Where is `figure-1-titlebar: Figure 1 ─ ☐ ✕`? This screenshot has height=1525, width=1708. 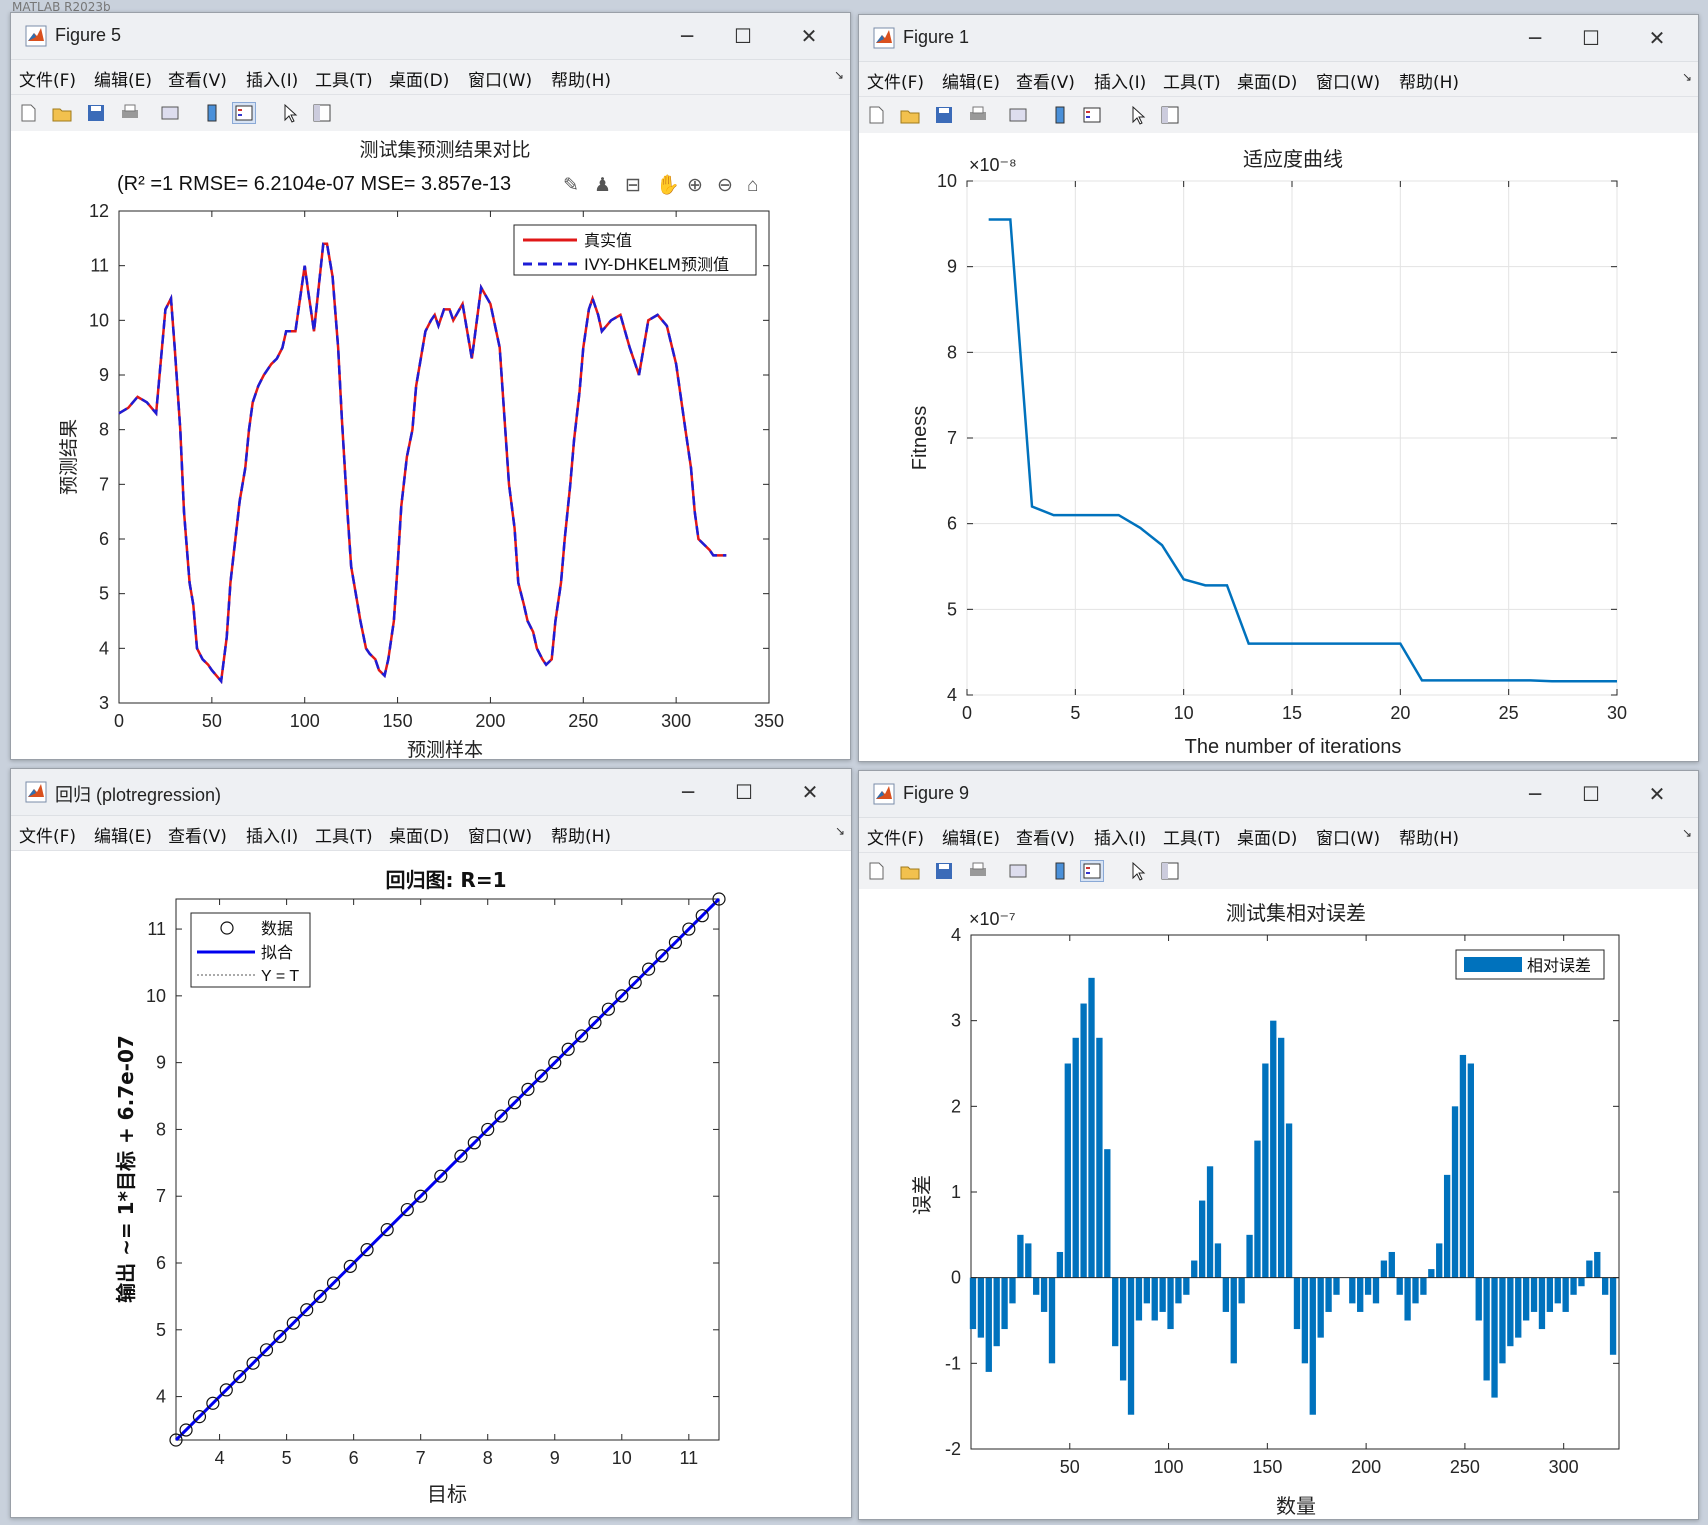
figure-1-titlebar: Figure 1 ─ ☐ ✕ is located at coordinates (1278, 38).